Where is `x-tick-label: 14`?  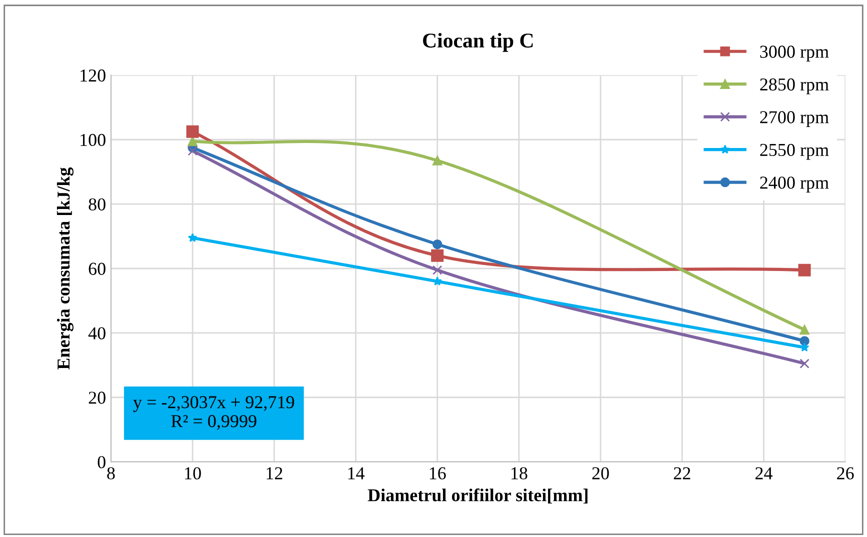
x-tick-label: 14 is located at coordinates (356, 473).